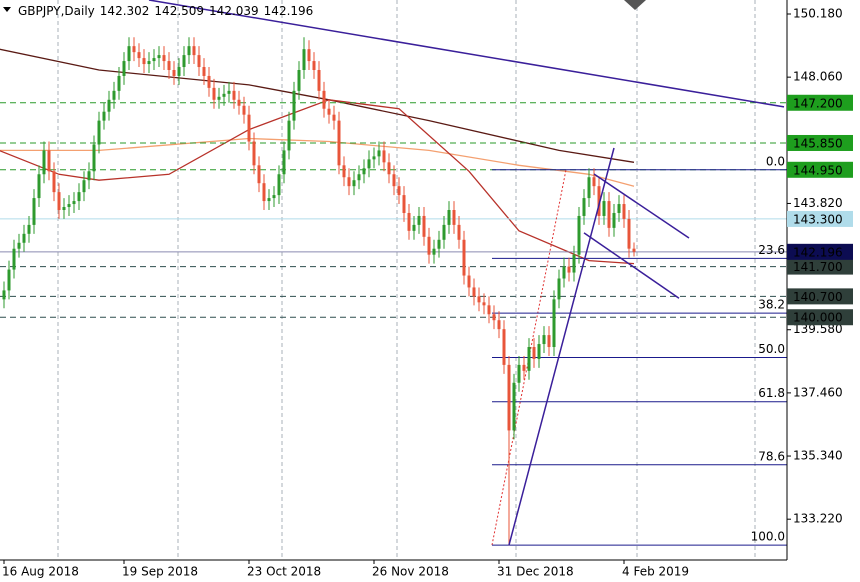  I want to click on y-tick-label: 143.820, so click(818, 203).